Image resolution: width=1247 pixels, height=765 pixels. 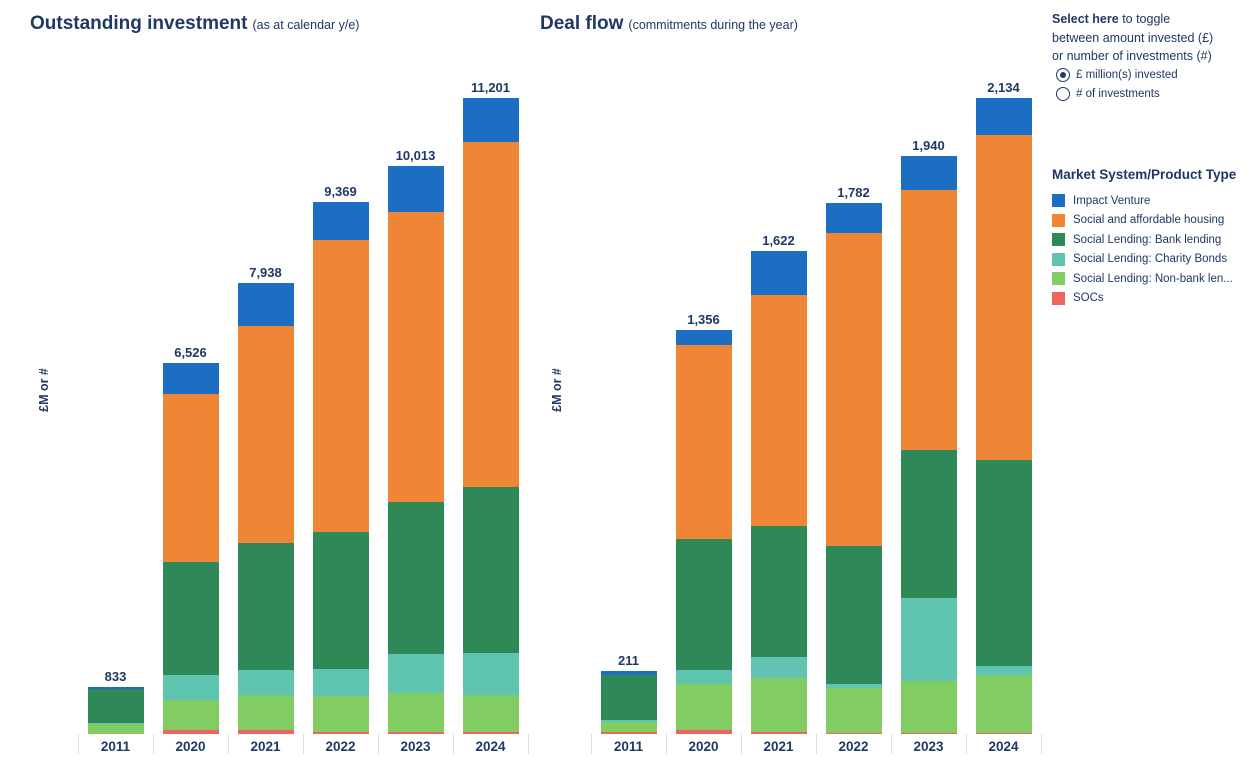 I want to click on bar-total-label: 833, so click(x=115, y=676).